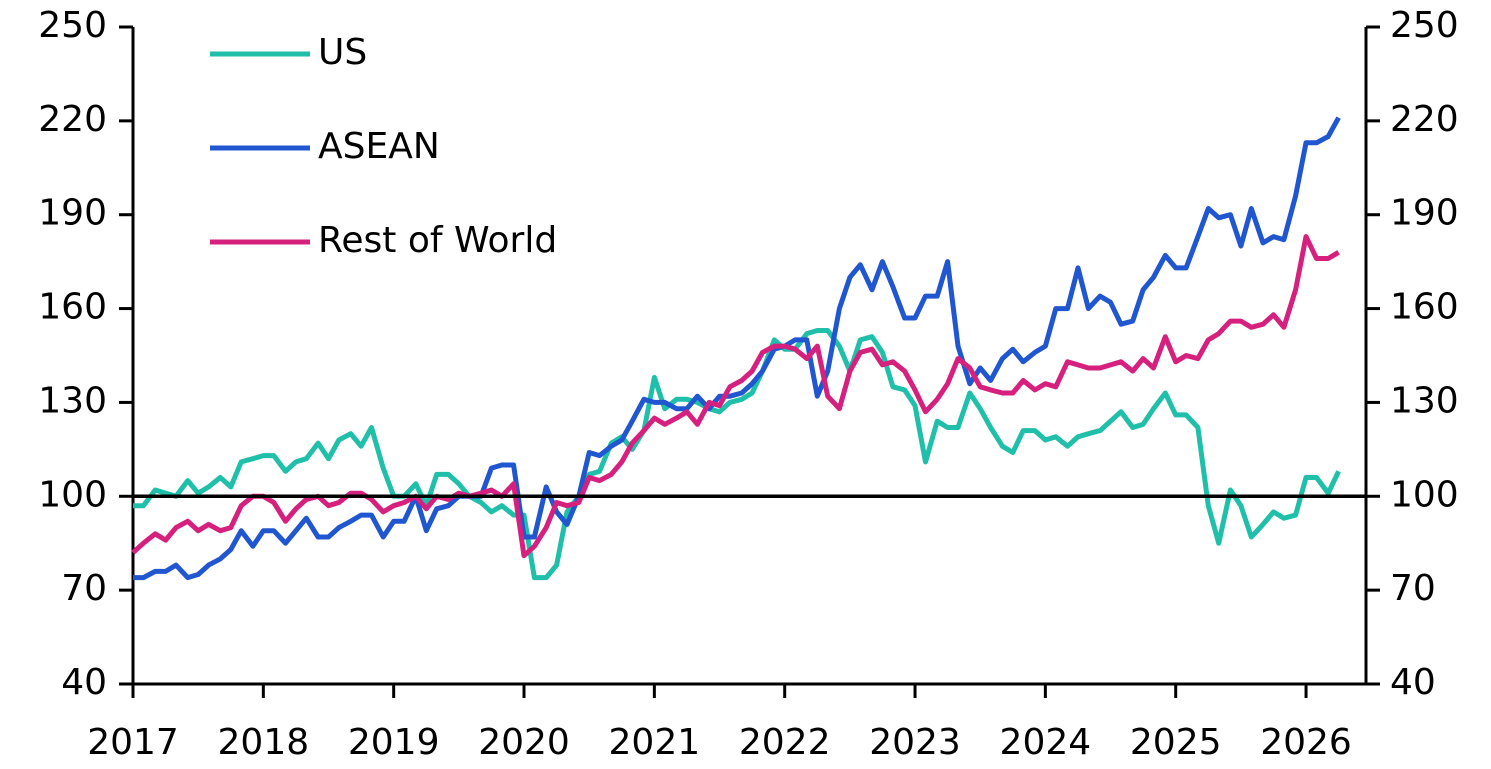  I want to click on x-tick-label: 2022, so click(785, 742).